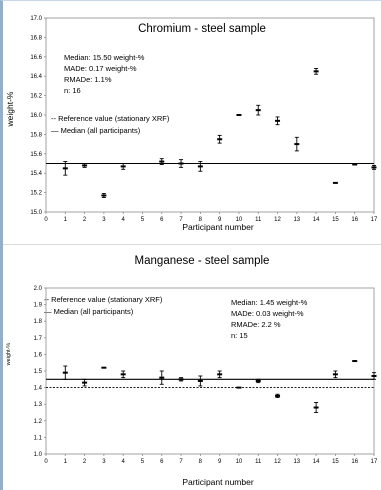  I want to click on stat-n: n: 16, so click(72, 90).